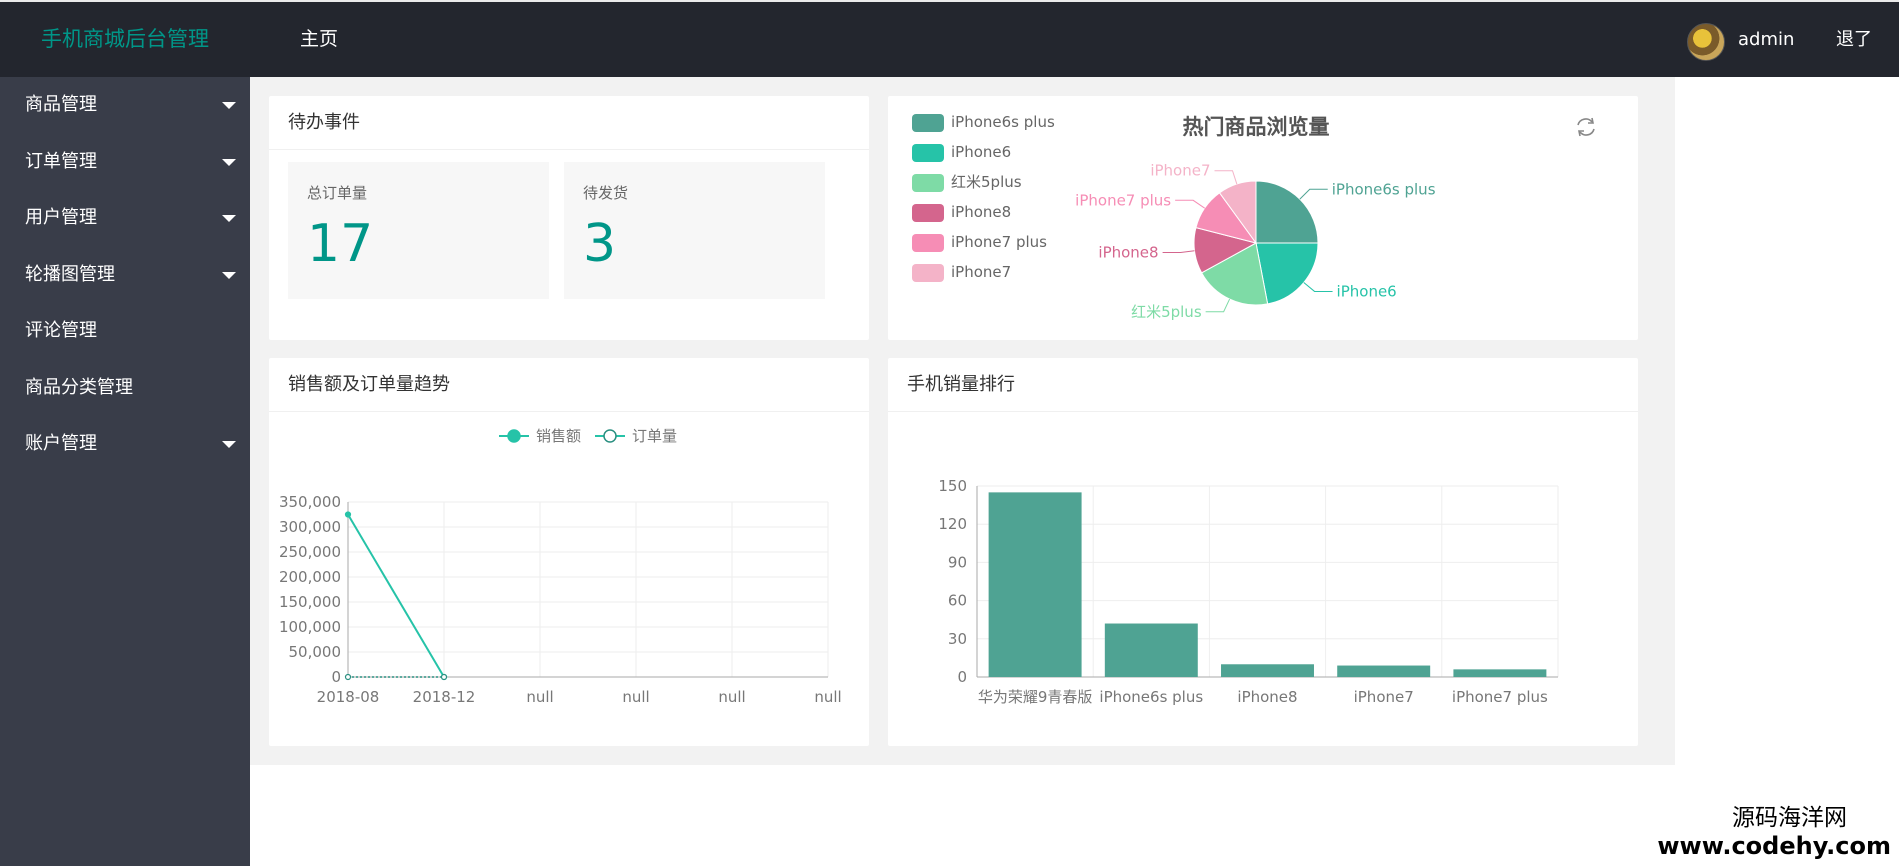 Image resolution: width=1899 pixels, height=866 pixels. I want to click on app-logo: 手机商城后台管理, so click(125, 39).